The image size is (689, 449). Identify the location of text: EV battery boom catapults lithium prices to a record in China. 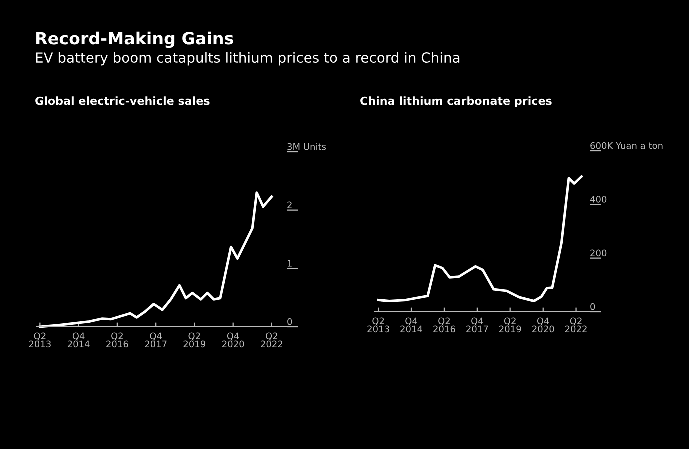
(248, 59).